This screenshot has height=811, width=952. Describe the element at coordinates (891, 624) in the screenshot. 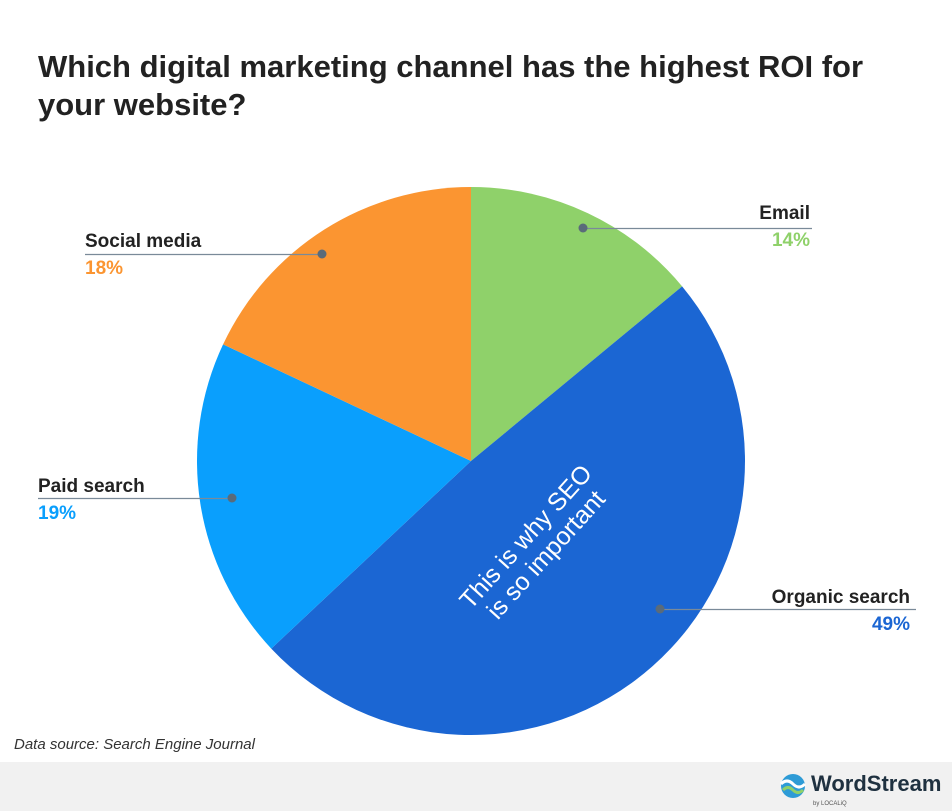

I see `value-label: 49%` at that location.